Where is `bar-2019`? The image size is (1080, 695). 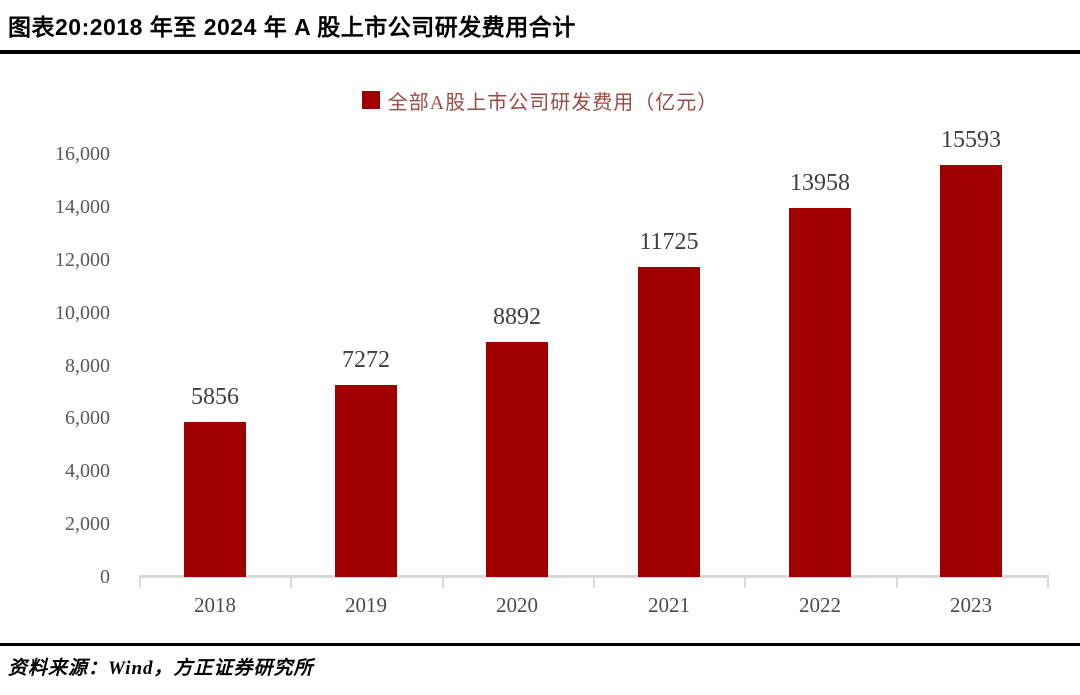
bar-2019 is located at coordinates (366, 481).